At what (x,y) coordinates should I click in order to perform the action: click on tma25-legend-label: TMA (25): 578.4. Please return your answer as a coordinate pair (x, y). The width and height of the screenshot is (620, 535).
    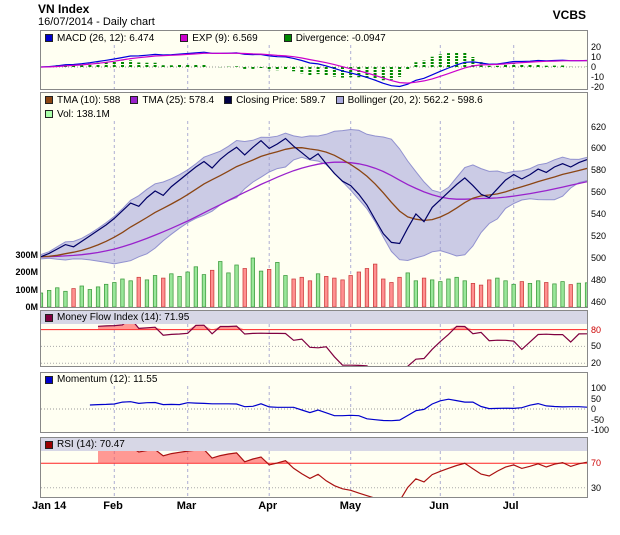
    Looking at the image, I should click on (178, 100).